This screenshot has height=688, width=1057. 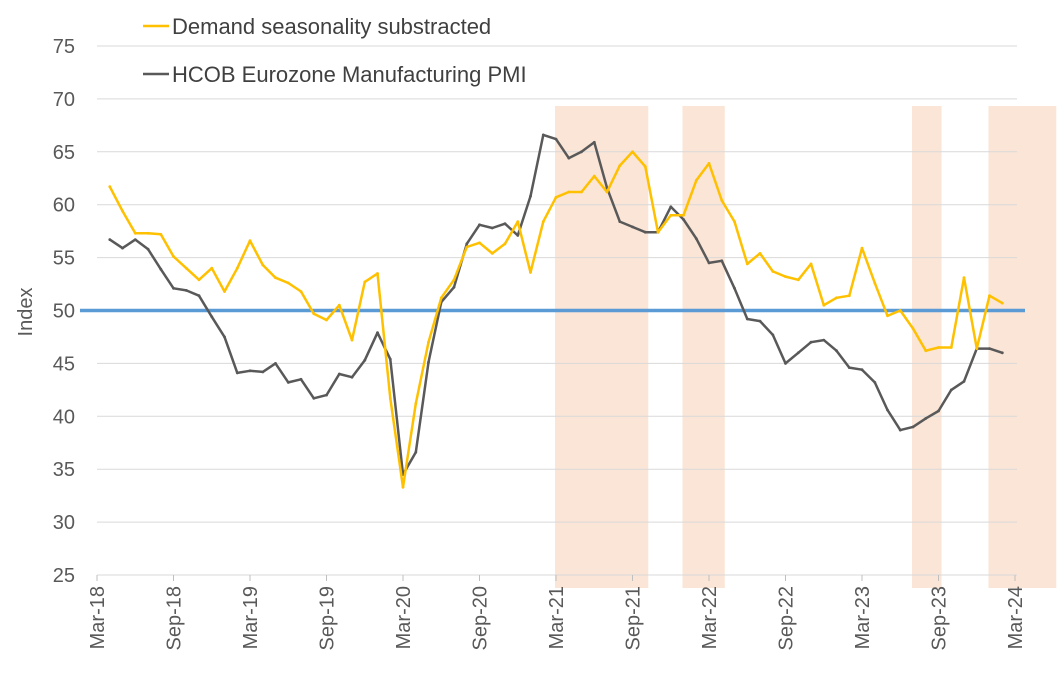 What do you see at coordinates (98, 617) in the screenshot?
I see `x-tick-label-Mar-18: Mar-18` at bounding box center [98, 617].